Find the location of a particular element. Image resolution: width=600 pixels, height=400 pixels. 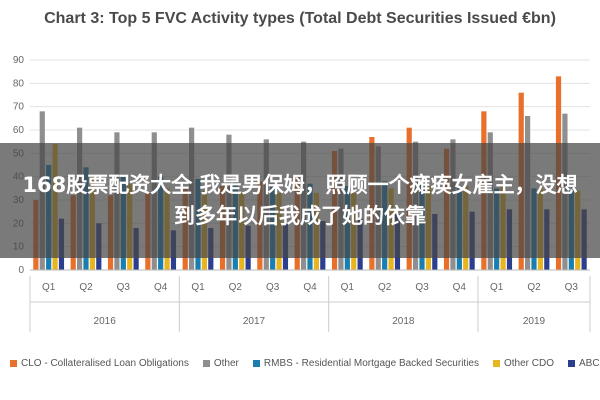

legend-item: ABCP is located at coordinates (584, 363).